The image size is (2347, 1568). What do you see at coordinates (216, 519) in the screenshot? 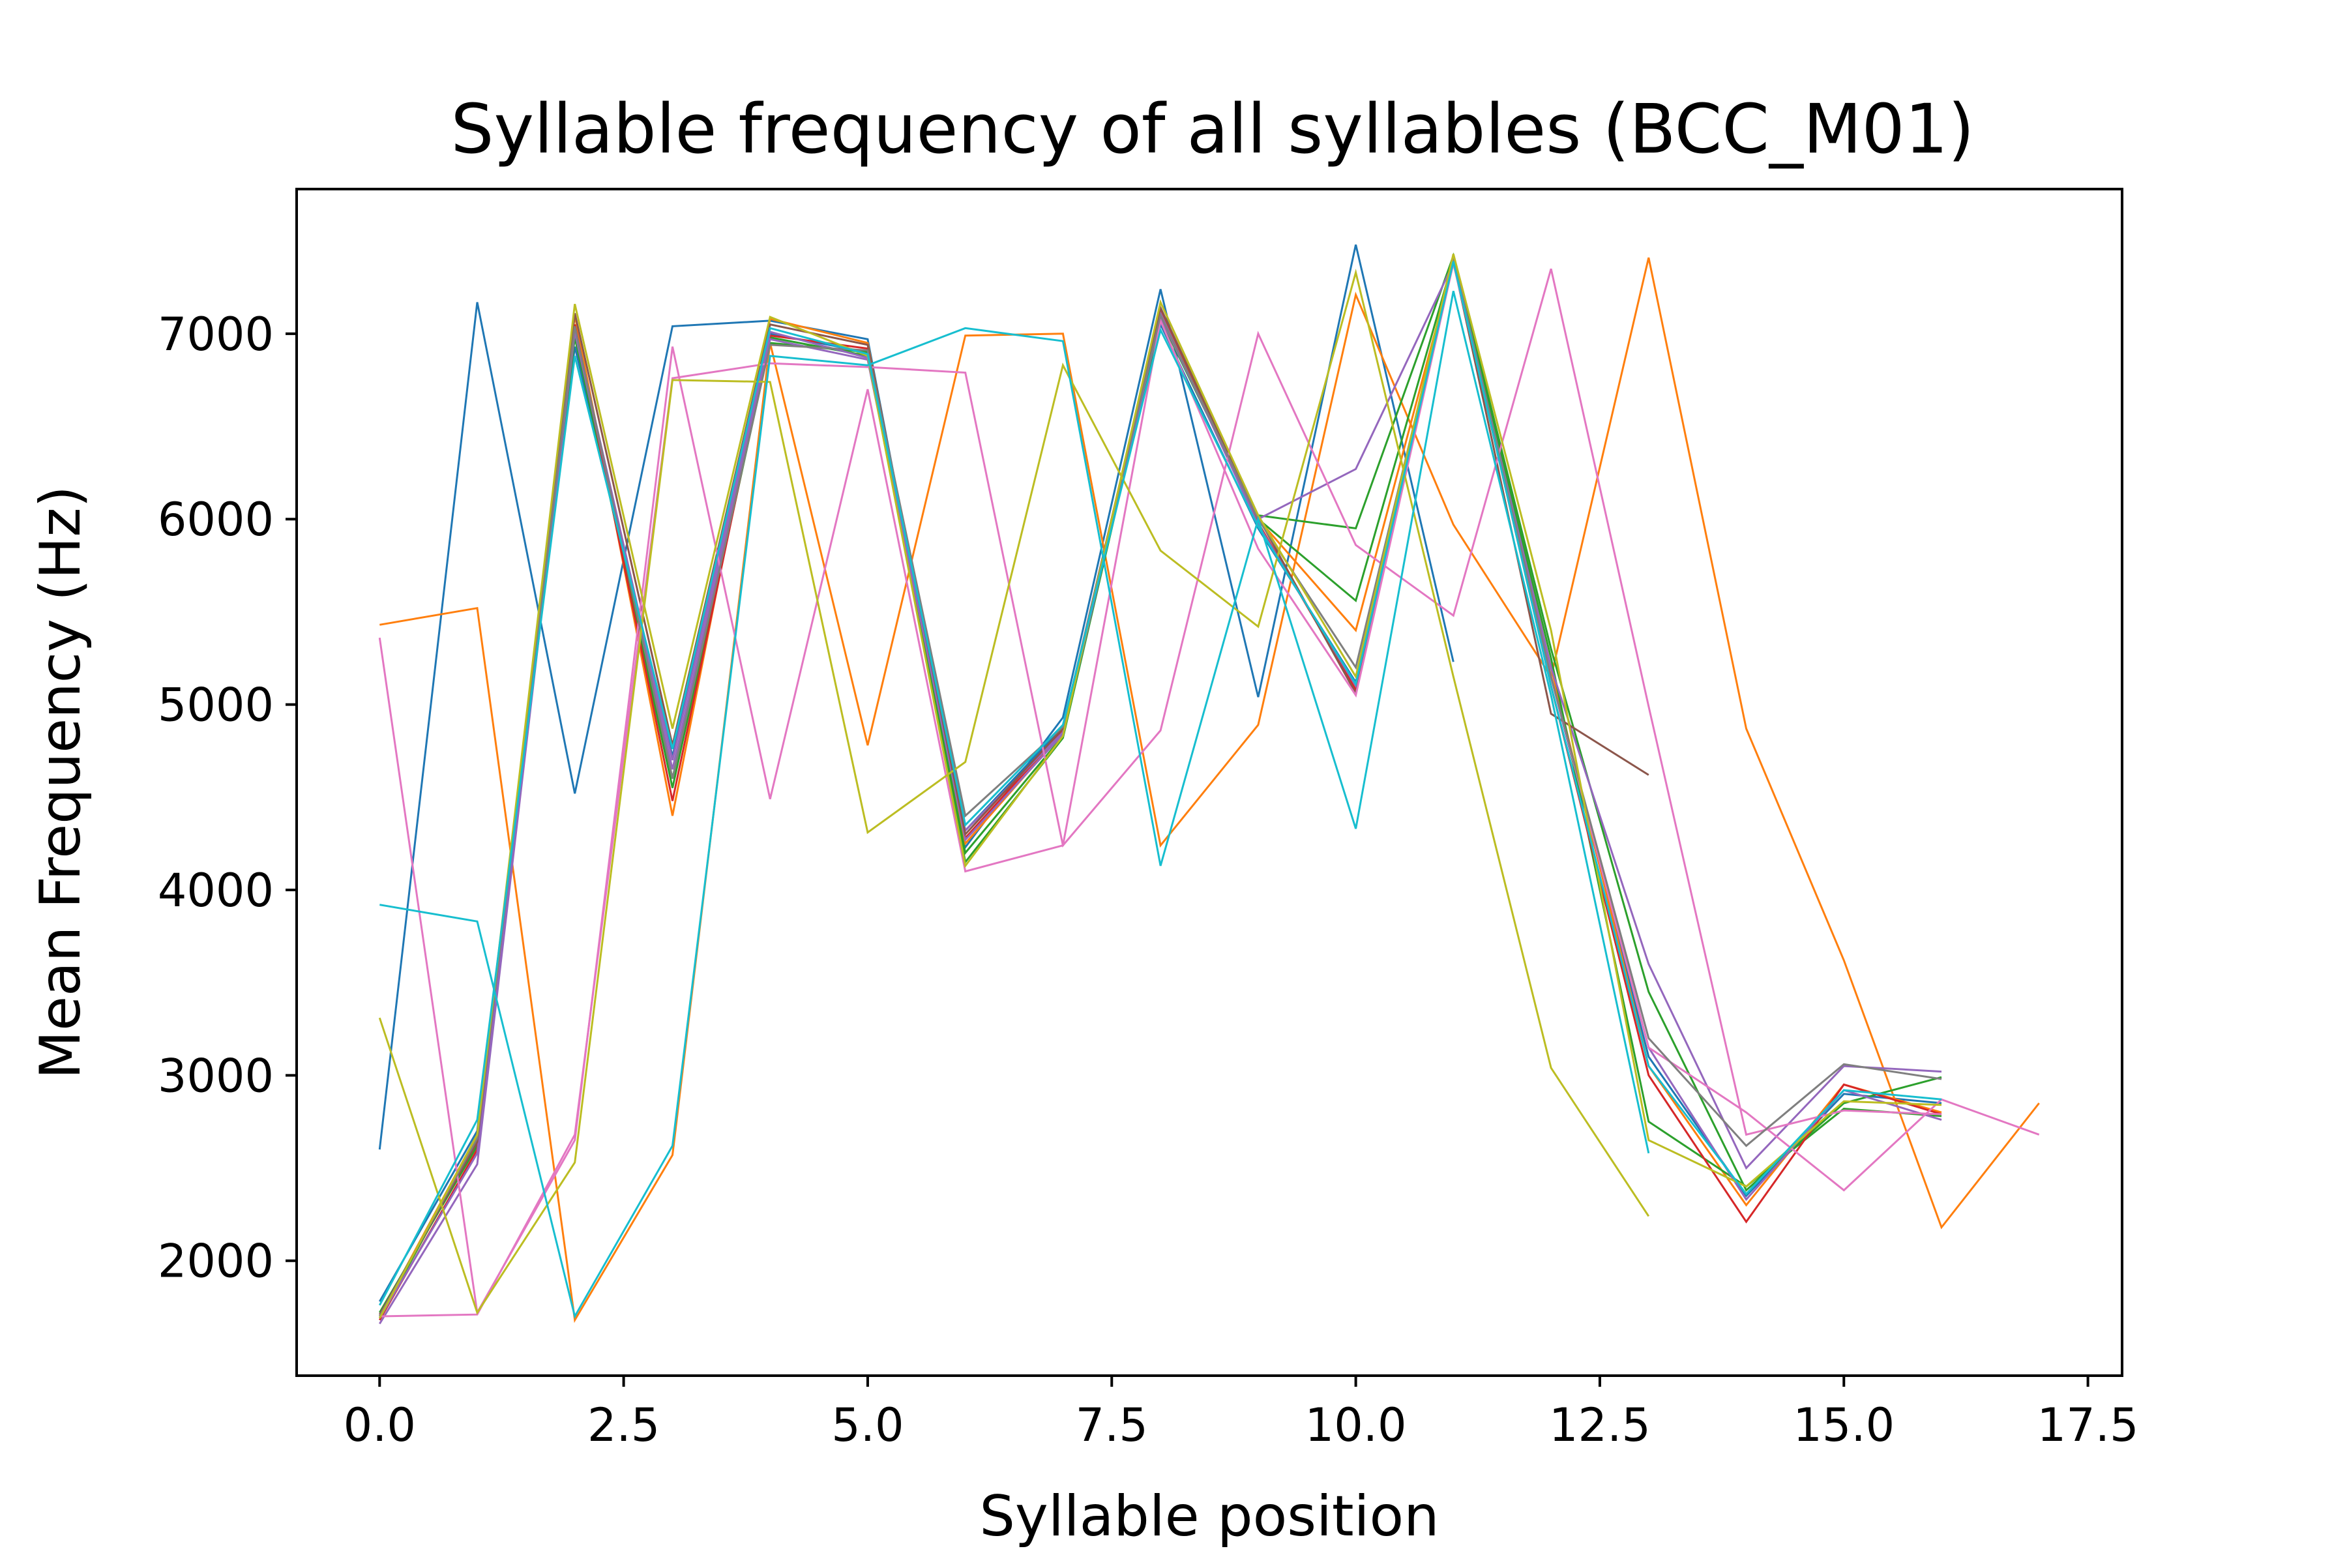
I see `y-tick-label: 6000` at bounding box center [216, 519].